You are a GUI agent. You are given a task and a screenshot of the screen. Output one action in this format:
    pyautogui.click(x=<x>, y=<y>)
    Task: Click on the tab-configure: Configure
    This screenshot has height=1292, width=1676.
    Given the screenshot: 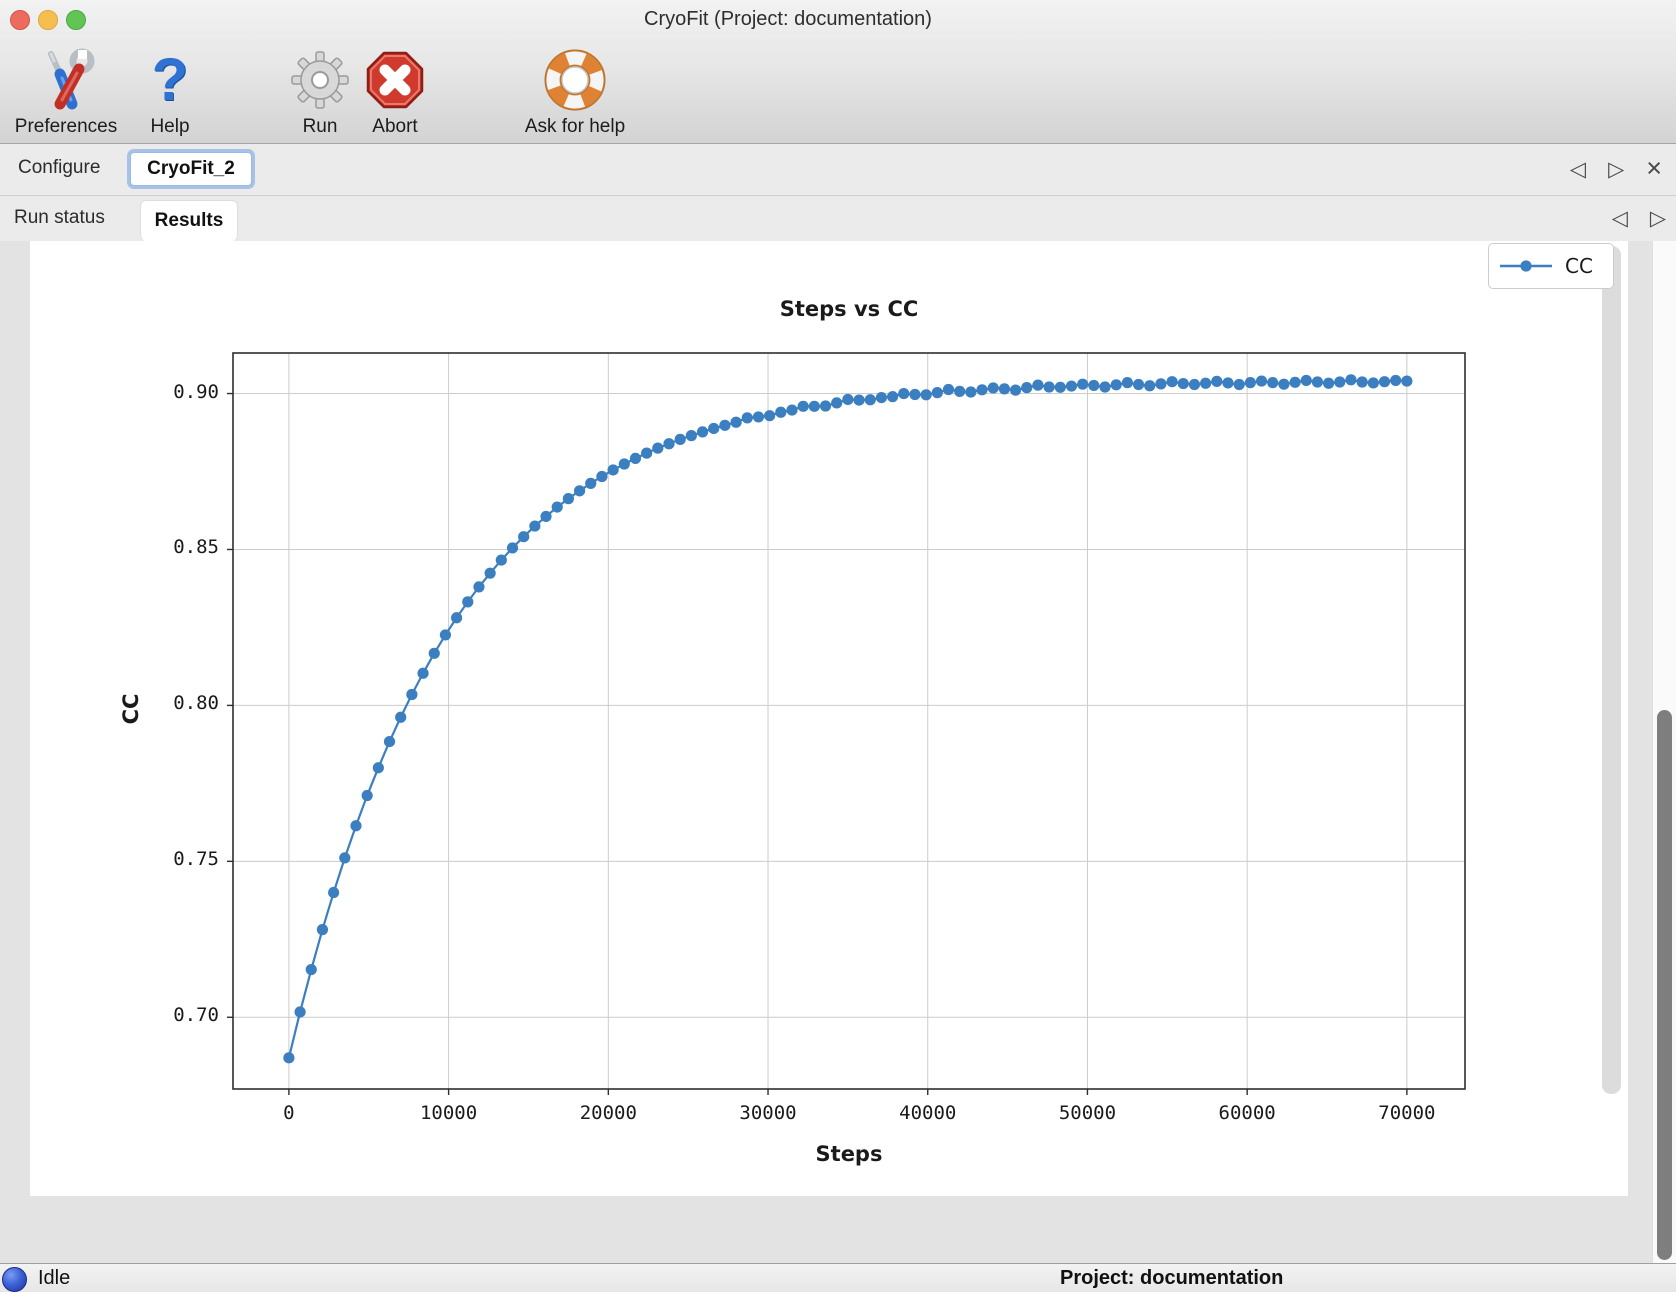 What is the action you would take?
    pyautogui.click(x=59, y=167)
    